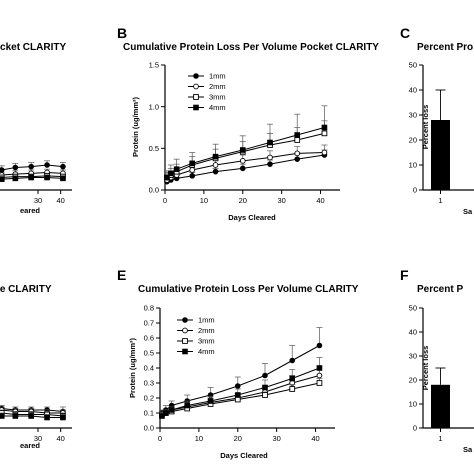 The width and height of the screenshot is (474, 474). I want to click on y-tick-label: 1.5, so click(154, 65).